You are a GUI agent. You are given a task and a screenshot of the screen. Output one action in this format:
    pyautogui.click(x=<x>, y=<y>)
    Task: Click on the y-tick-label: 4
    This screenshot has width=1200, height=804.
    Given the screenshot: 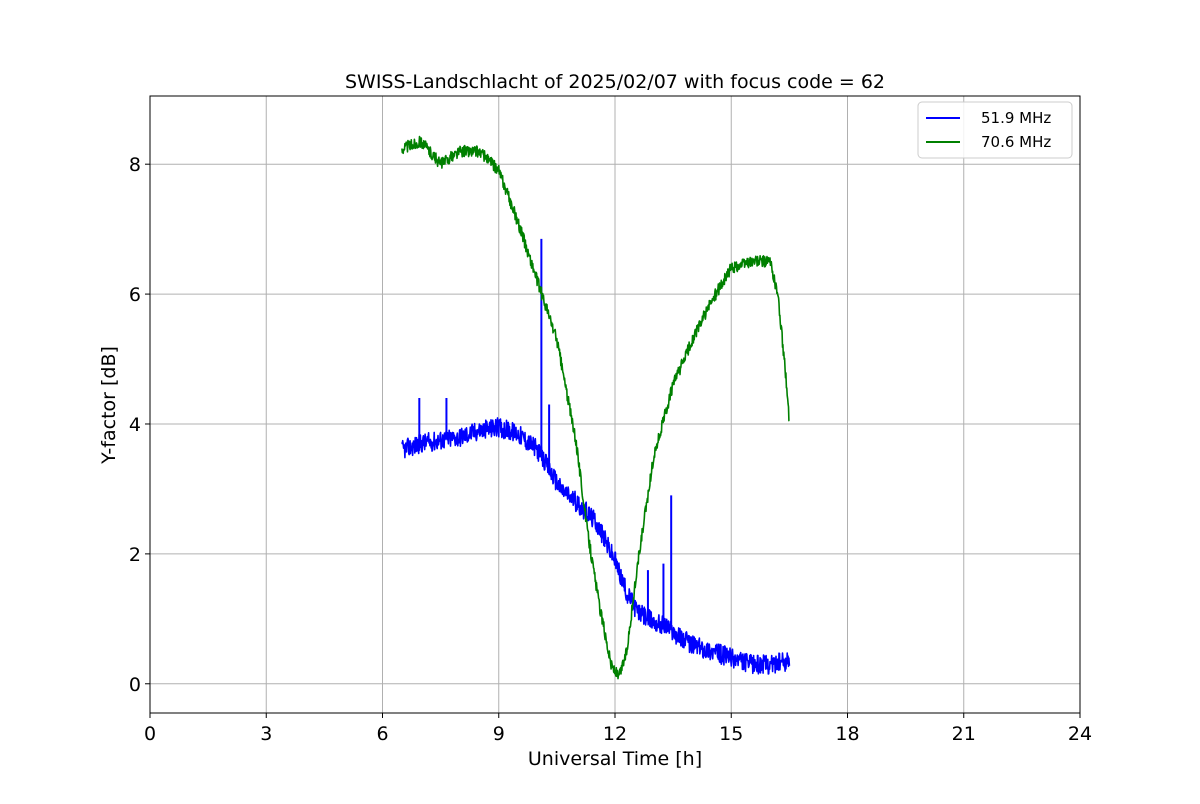 What is the action you would take?
    pyautogui.click(x=135, y=425)
    